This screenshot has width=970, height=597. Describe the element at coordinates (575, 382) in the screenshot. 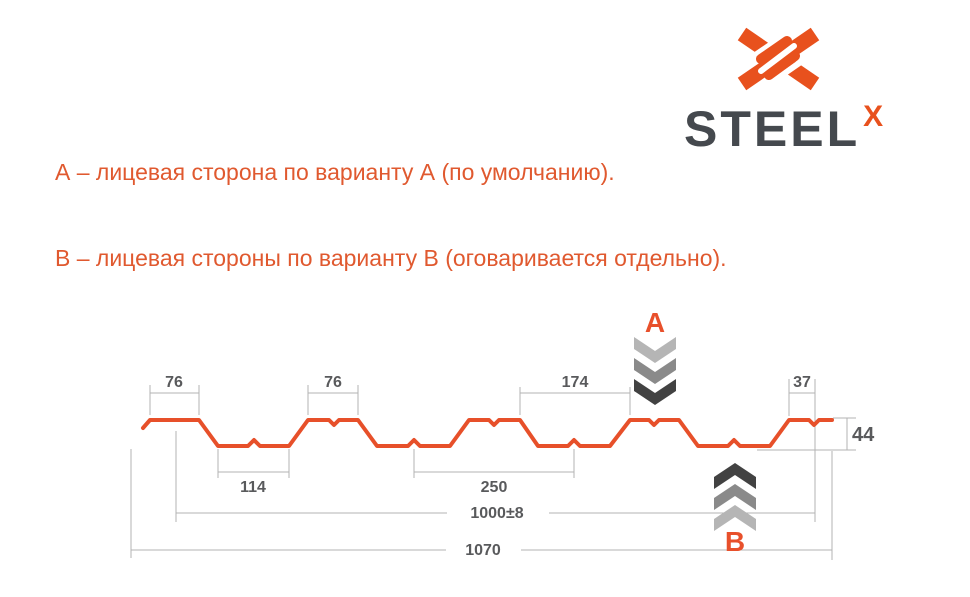

I see `dim-valley-opening: 174` at that location.